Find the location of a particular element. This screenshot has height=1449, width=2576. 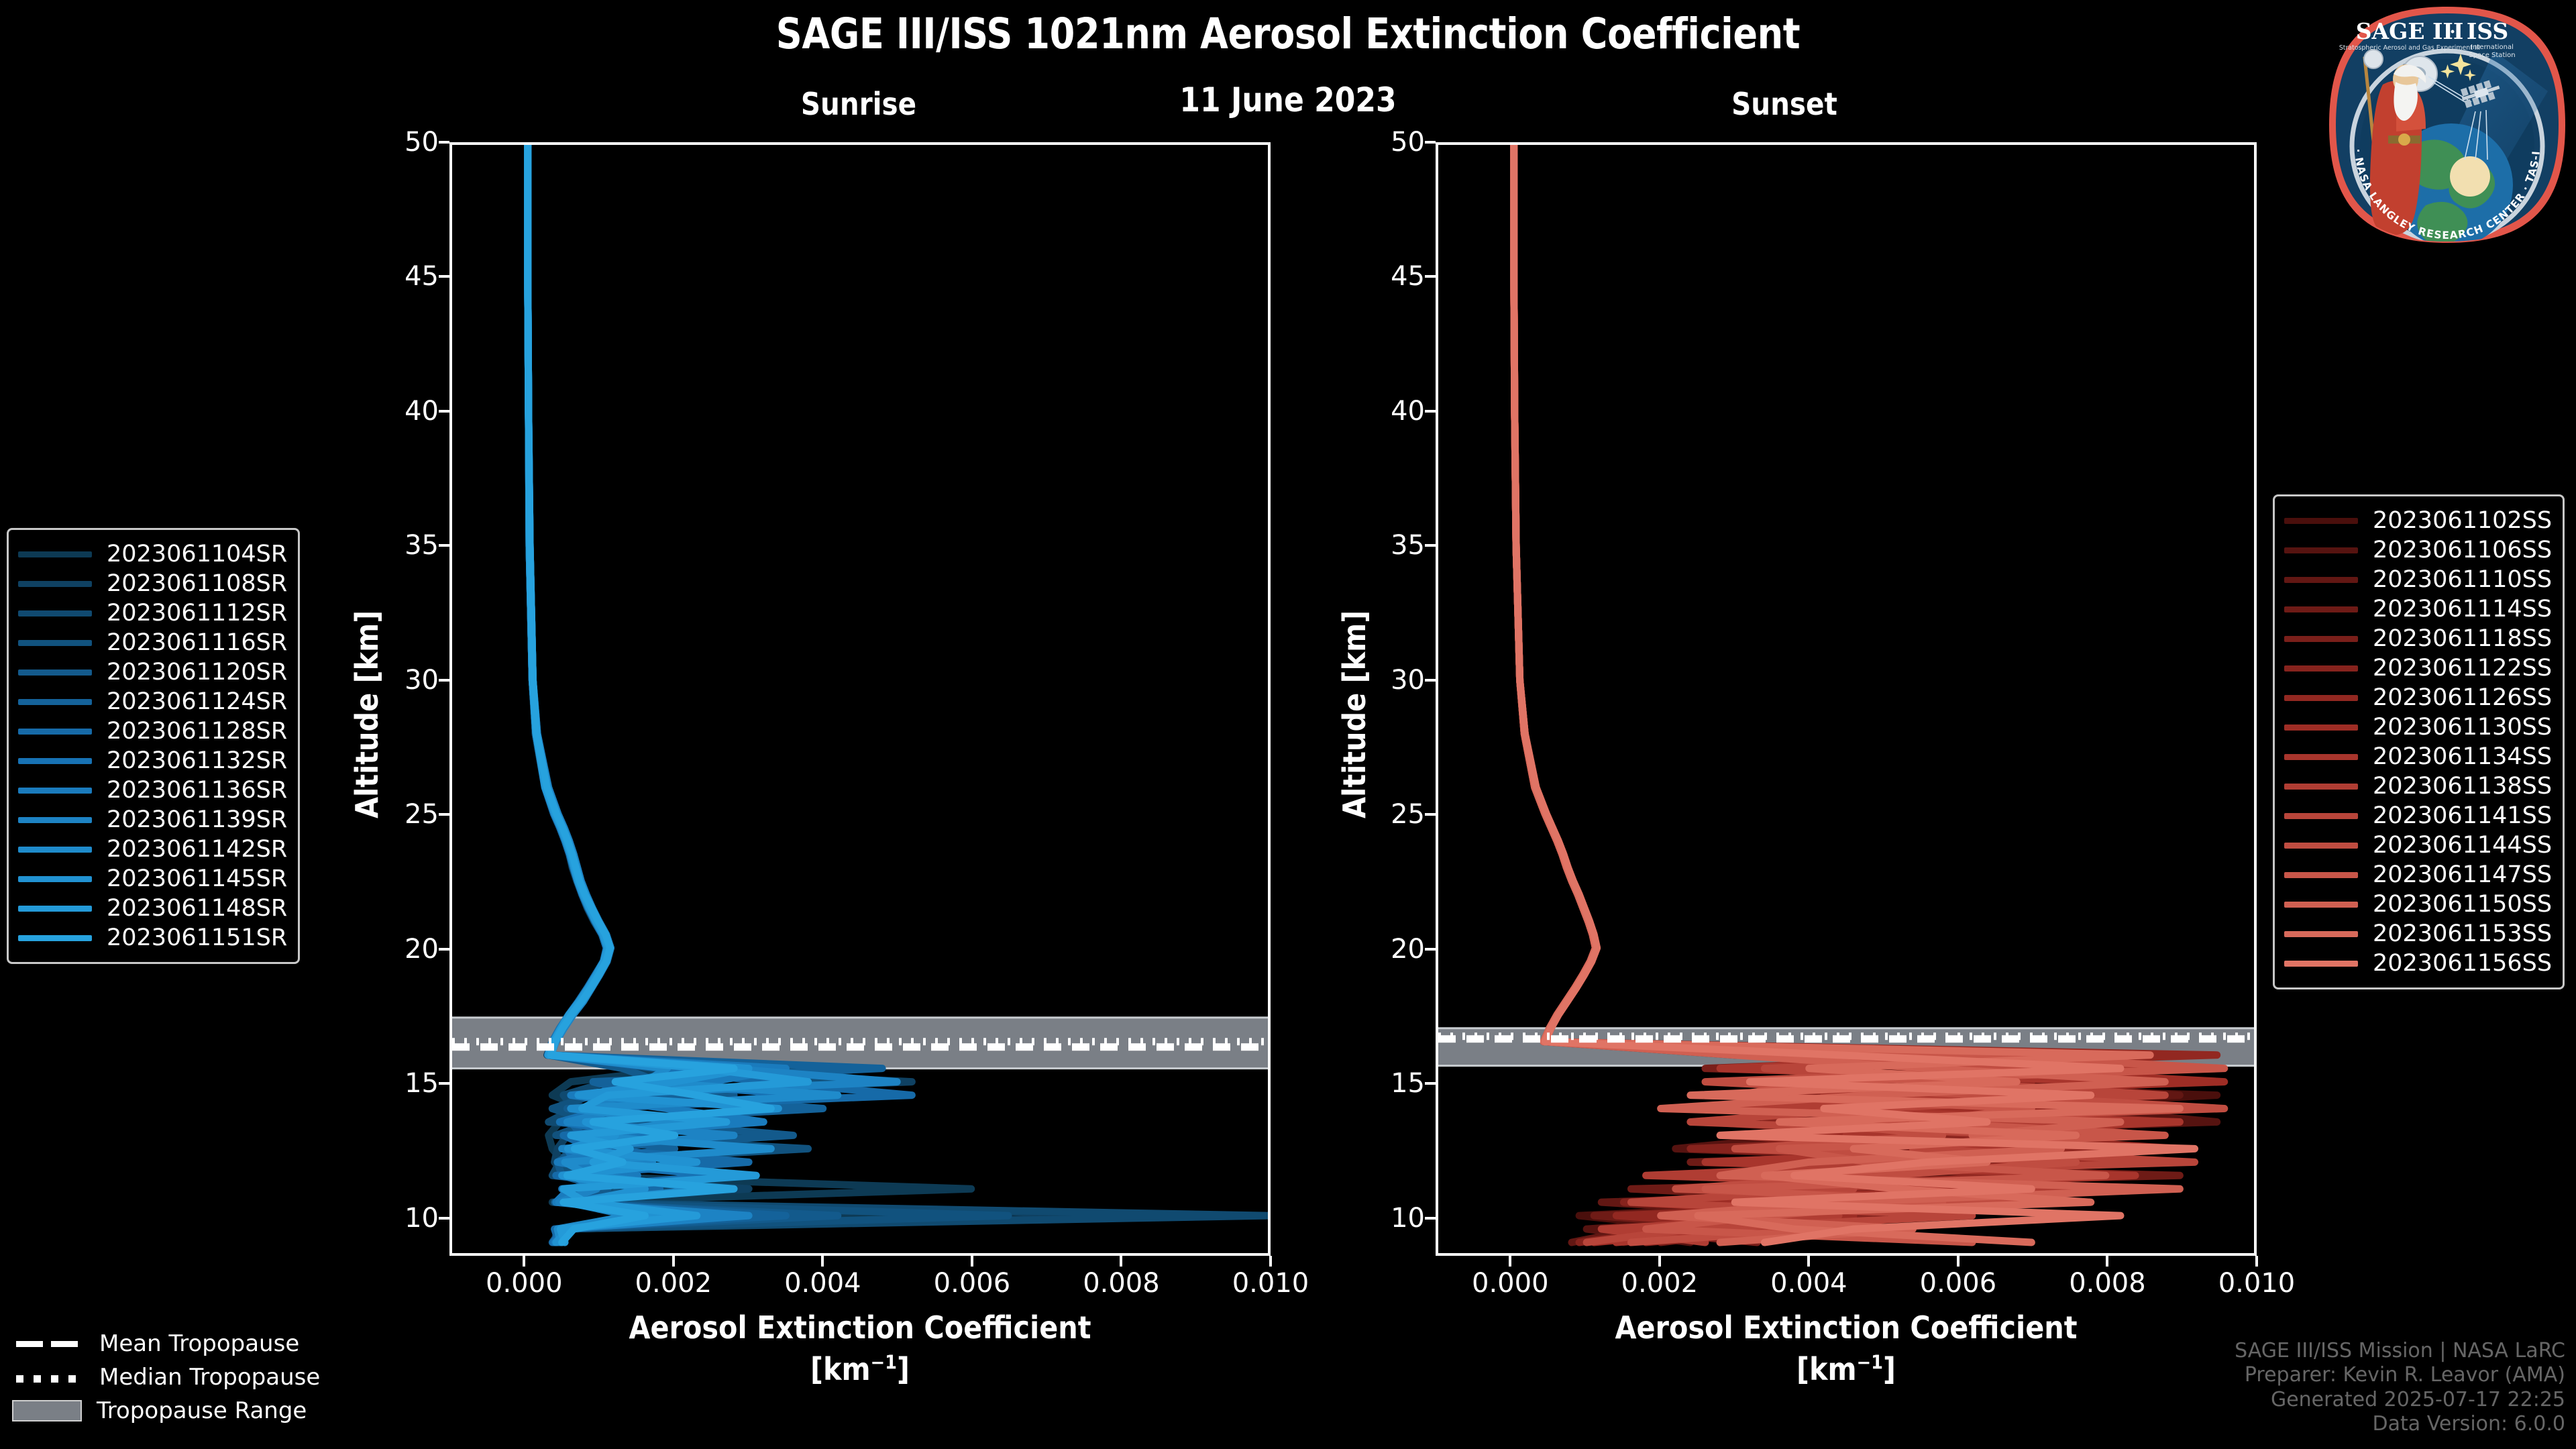

legend-item: 2023061132SR is located at coordinates (152, 760).